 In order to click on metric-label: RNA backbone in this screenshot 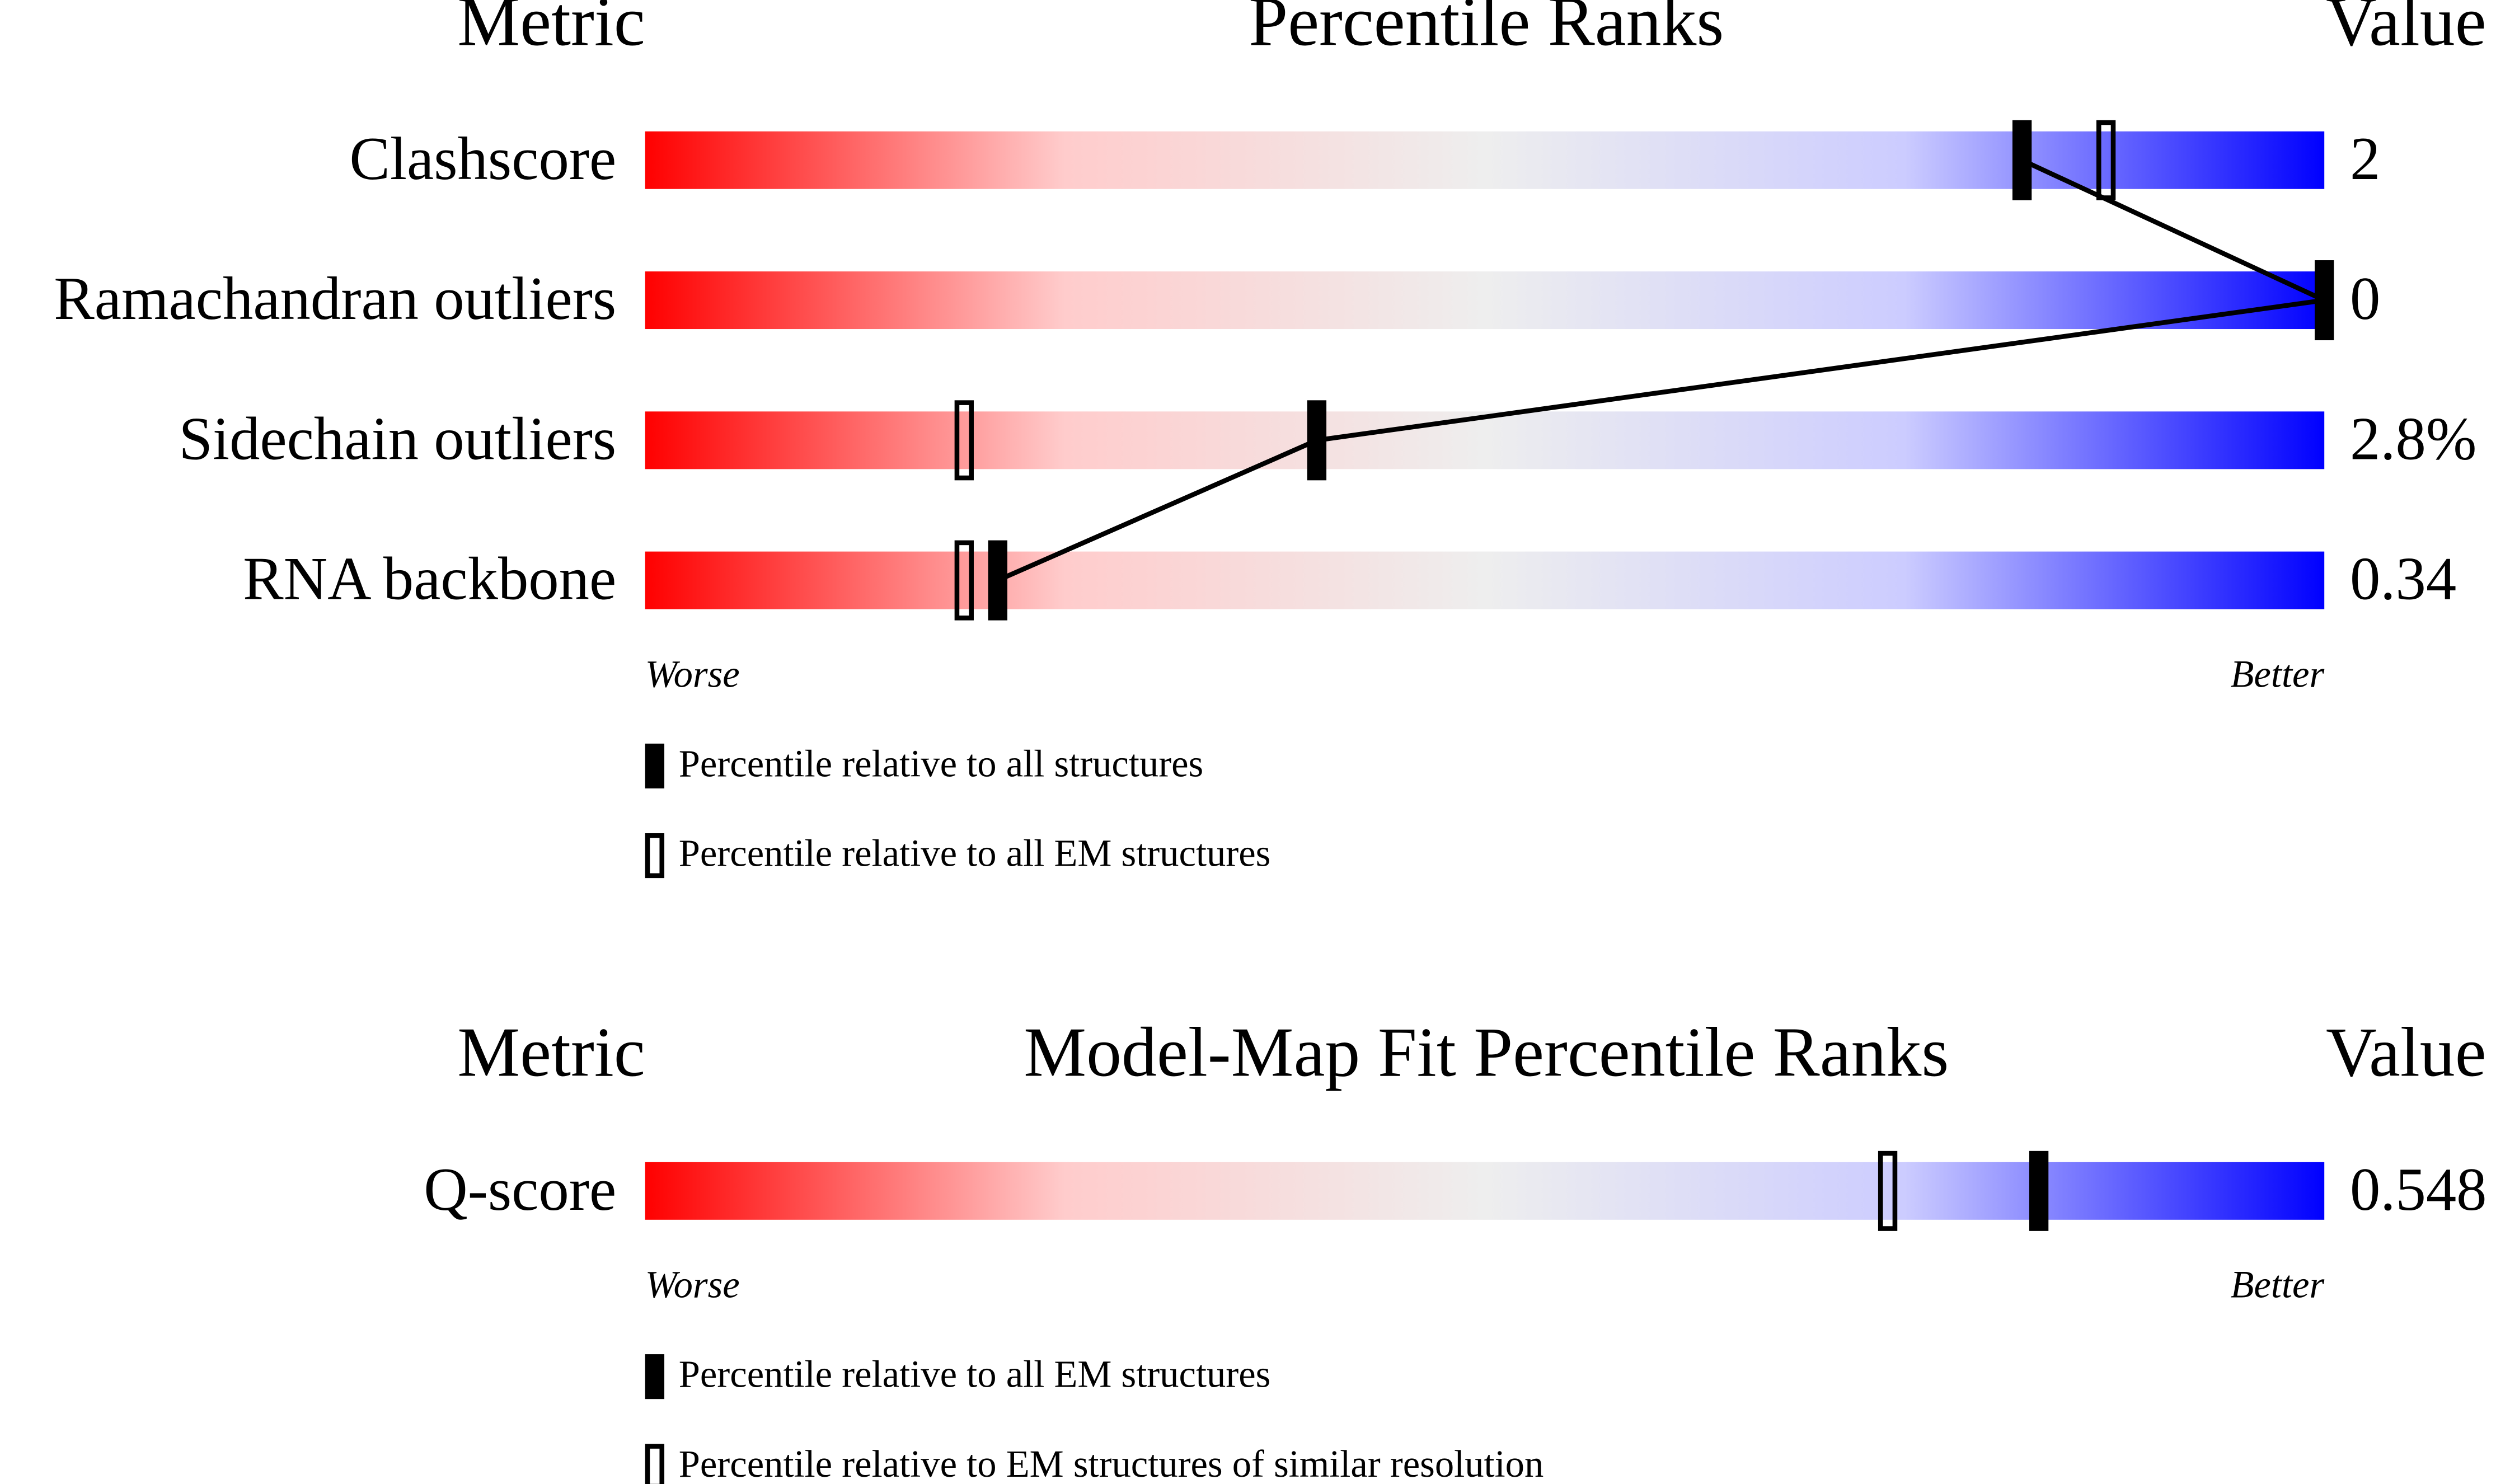, I will do `click(430, 579)`.